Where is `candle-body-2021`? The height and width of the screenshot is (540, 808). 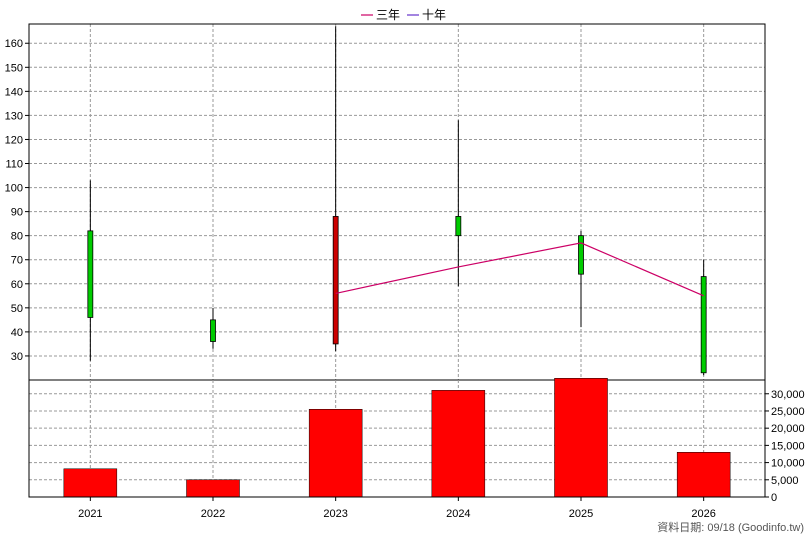 candle-body-2021 is located at coordinates (90, 274).